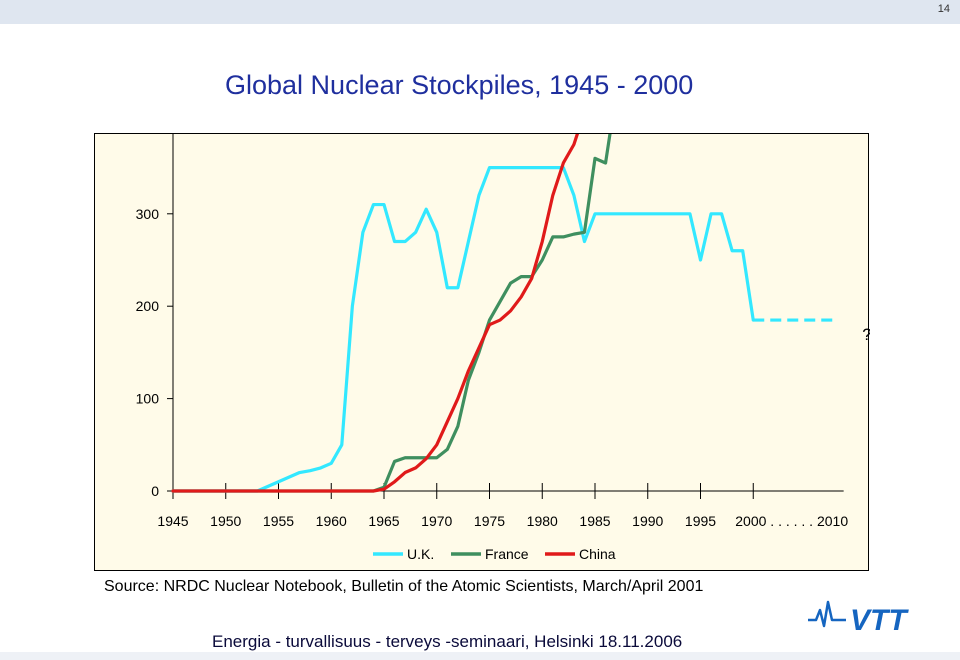 The image size is (960, 660). I want to click on x-tick-label: 1965, so click(383, 521).